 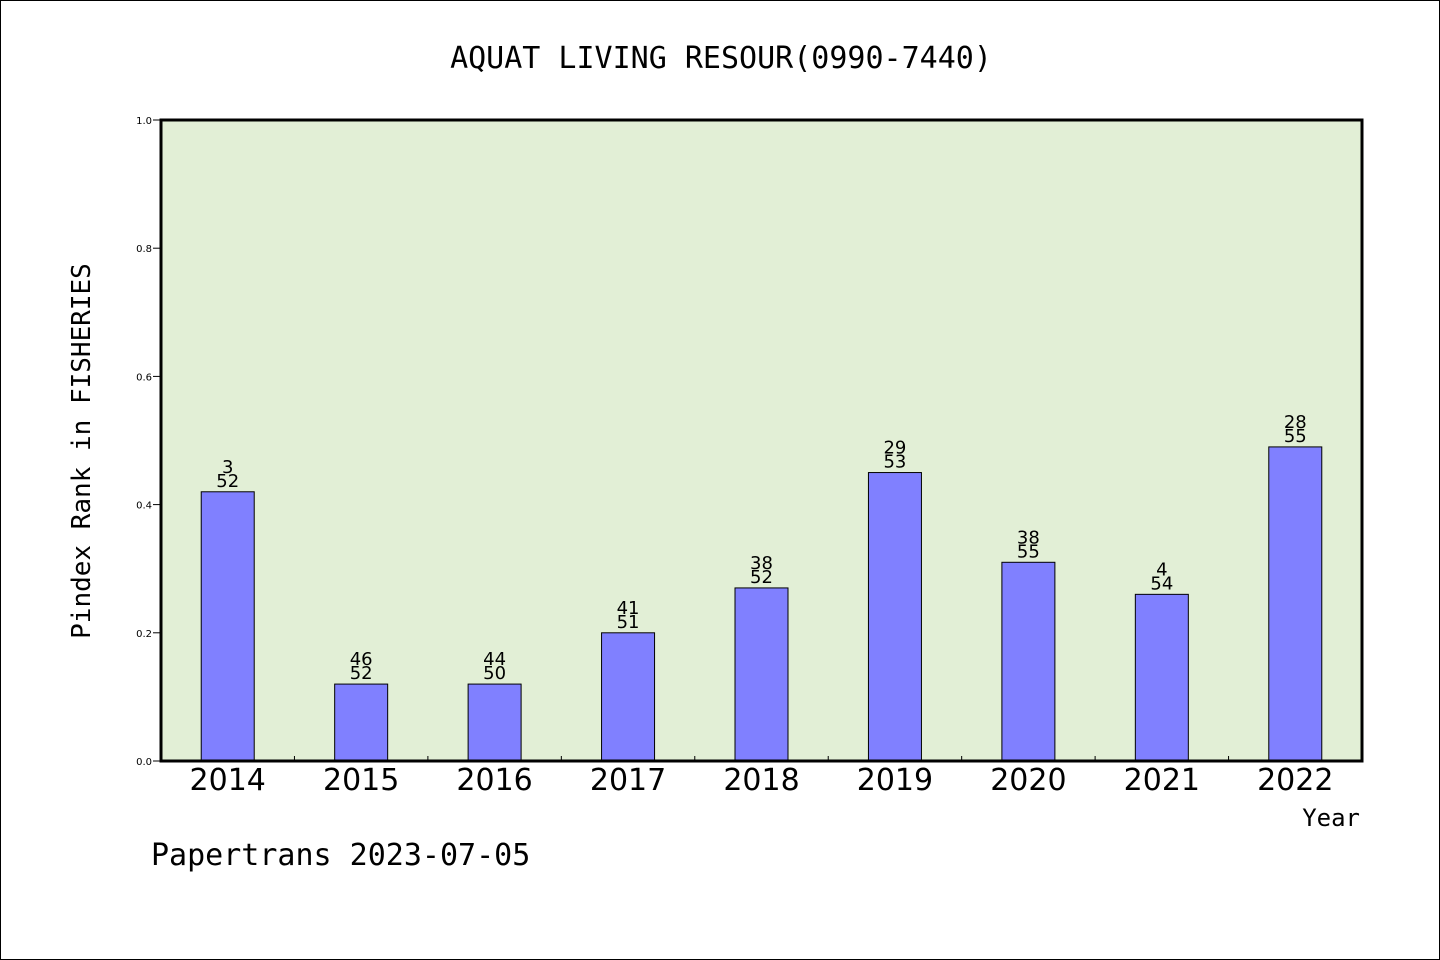 I want to click on y-axis-label: Pindex Rank in FISHERIES, so click(x=82, y=451).